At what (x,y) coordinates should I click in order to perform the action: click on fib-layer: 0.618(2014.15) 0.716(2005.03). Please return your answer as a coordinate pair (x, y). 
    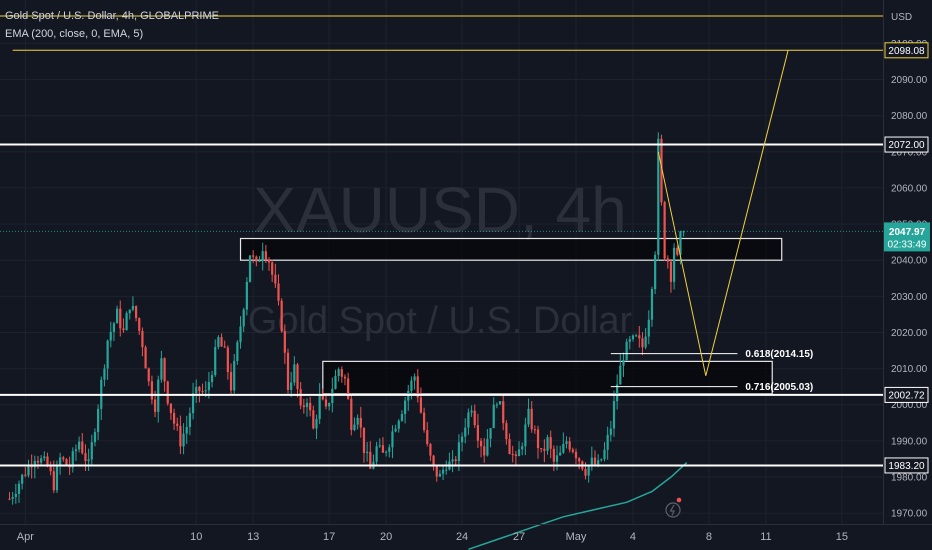
    Looking at the image, I should click on (711, 371).